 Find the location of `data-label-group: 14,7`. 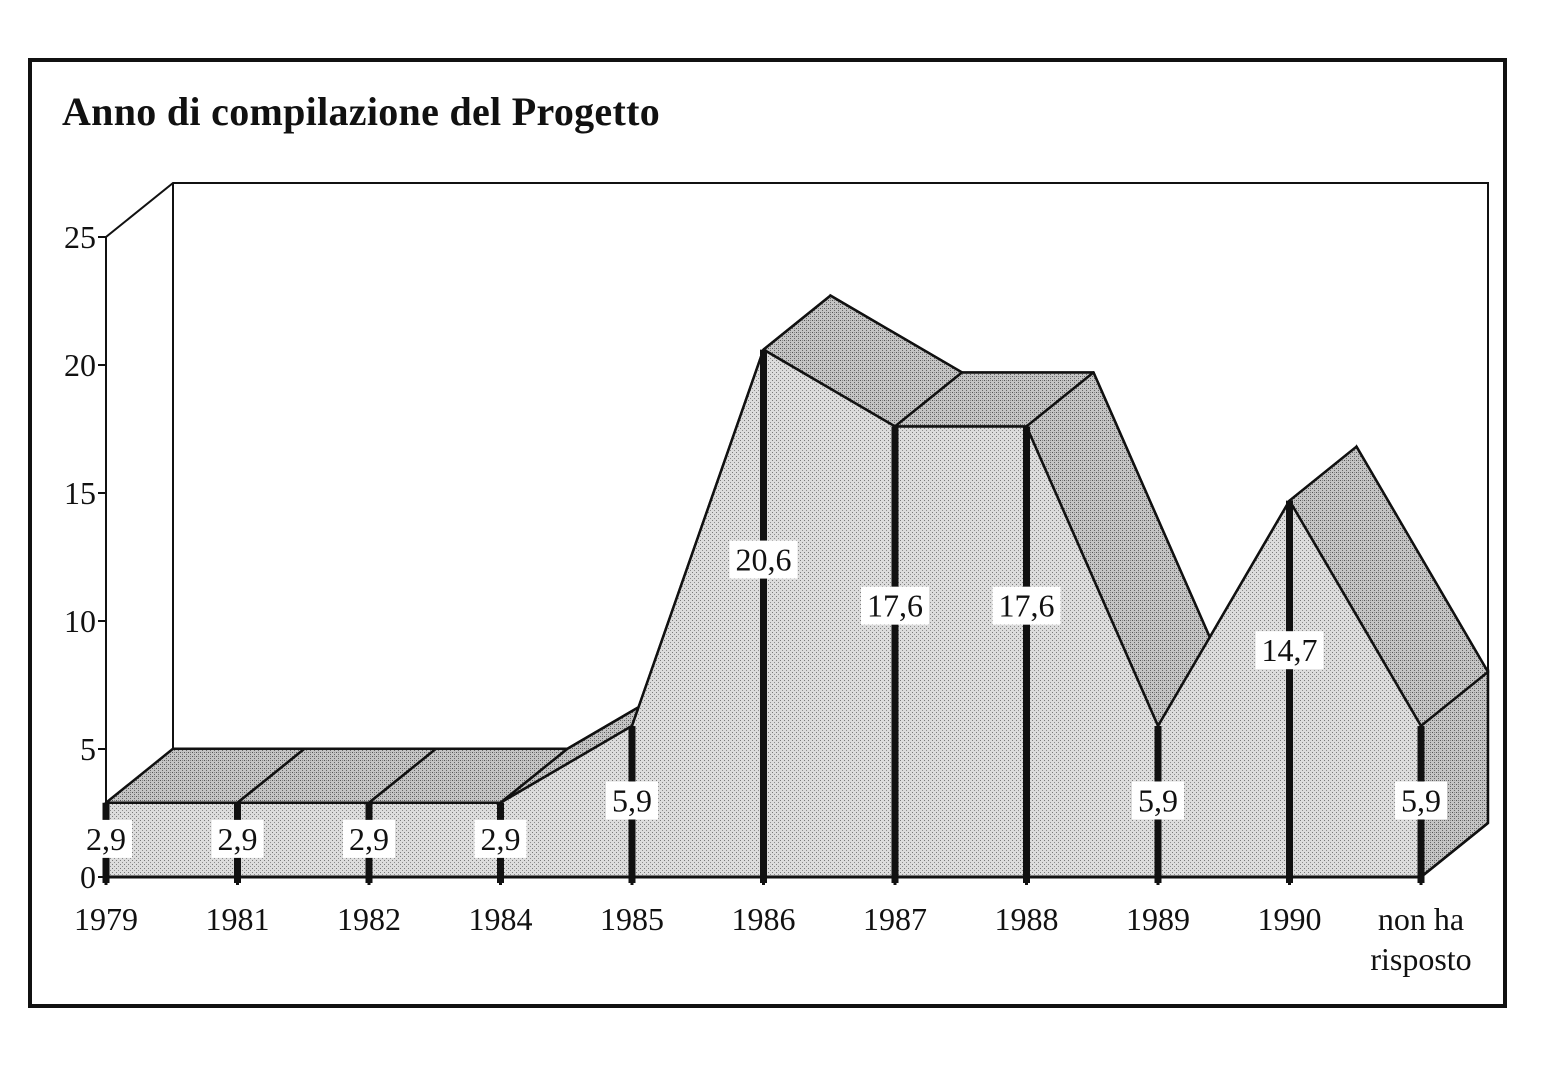

data-label-group: 14,7 is located at coordinates (1289, 650).